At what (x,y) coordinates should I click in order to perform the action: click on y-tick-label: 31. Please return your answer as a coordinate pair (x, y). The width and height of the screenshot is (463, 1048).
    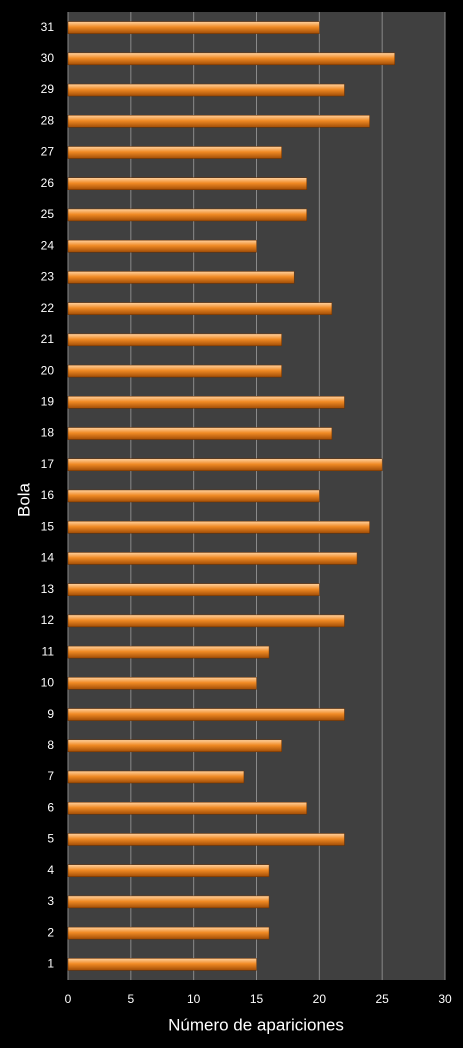
    Looking at the image, I should click on (48, 27).